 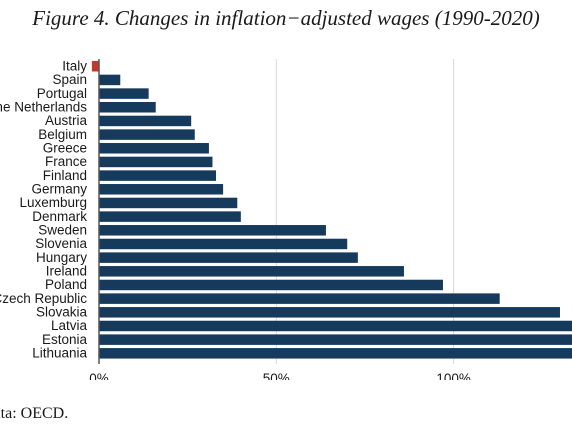 I want to click on category-label: Austria, so click(x=66, y=120).